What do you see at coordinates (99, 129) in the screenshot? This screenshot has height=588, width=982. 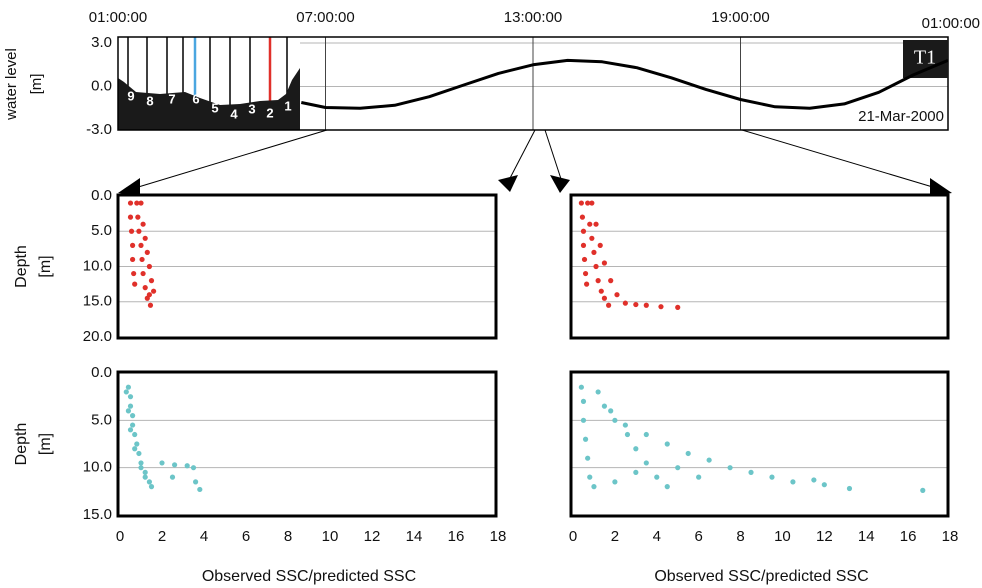 I see `y-tick-label: -3.0` at bounding box center [99, 129].